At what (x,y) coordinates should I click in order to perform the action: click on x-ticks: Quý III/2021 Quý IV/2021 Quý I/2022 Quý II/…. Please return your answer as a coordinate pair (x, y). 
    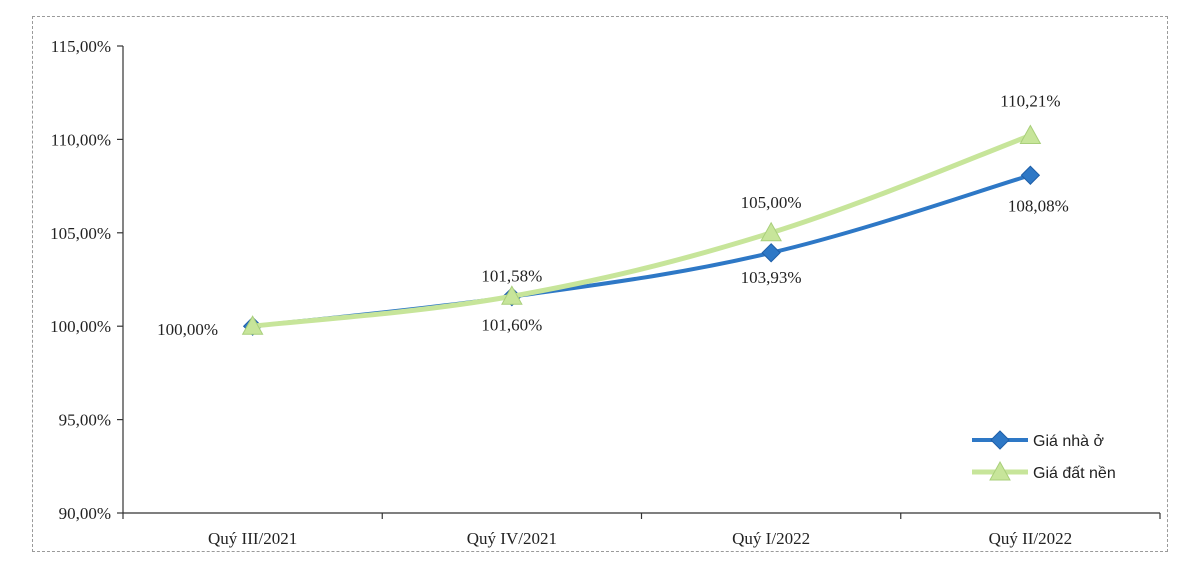
    Looking at the image, I should click on (641, 530).